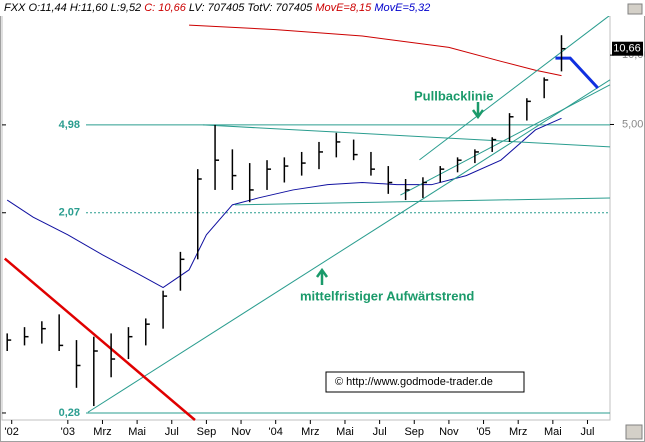 The image size is (645, 442). What do you see at coordinates (453, 95) in the screenshot?
I see `annotation: Pullbacklinie` at bounding box center [453, 95].